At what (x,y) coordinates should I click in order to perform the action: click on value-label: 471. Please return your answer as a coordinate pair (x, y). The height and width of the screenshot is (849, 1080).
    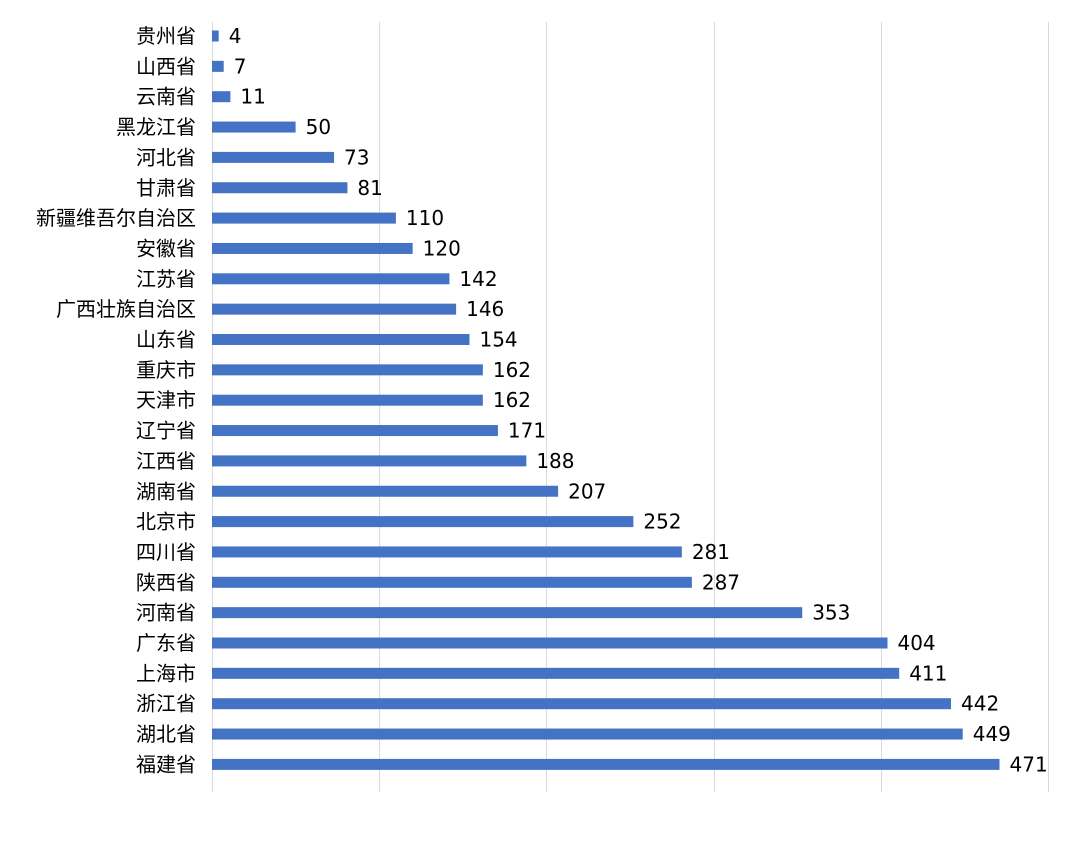
    Looking at the image, I should click on (1029, 764).